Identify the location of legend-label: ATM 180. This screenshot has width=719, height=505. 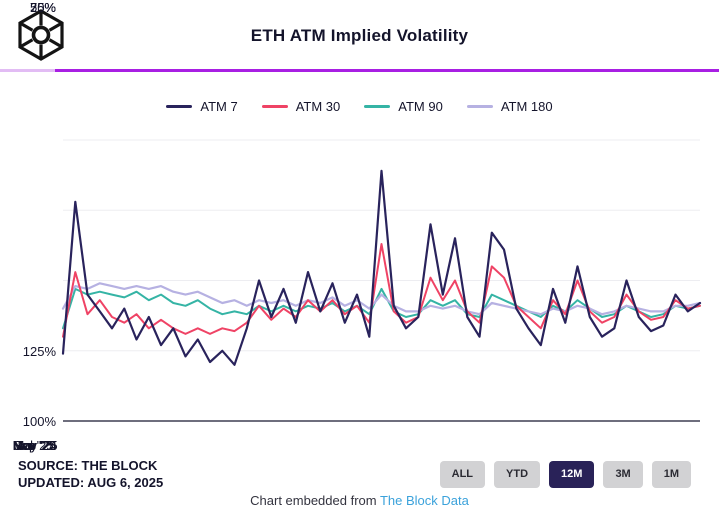
(526, 106).